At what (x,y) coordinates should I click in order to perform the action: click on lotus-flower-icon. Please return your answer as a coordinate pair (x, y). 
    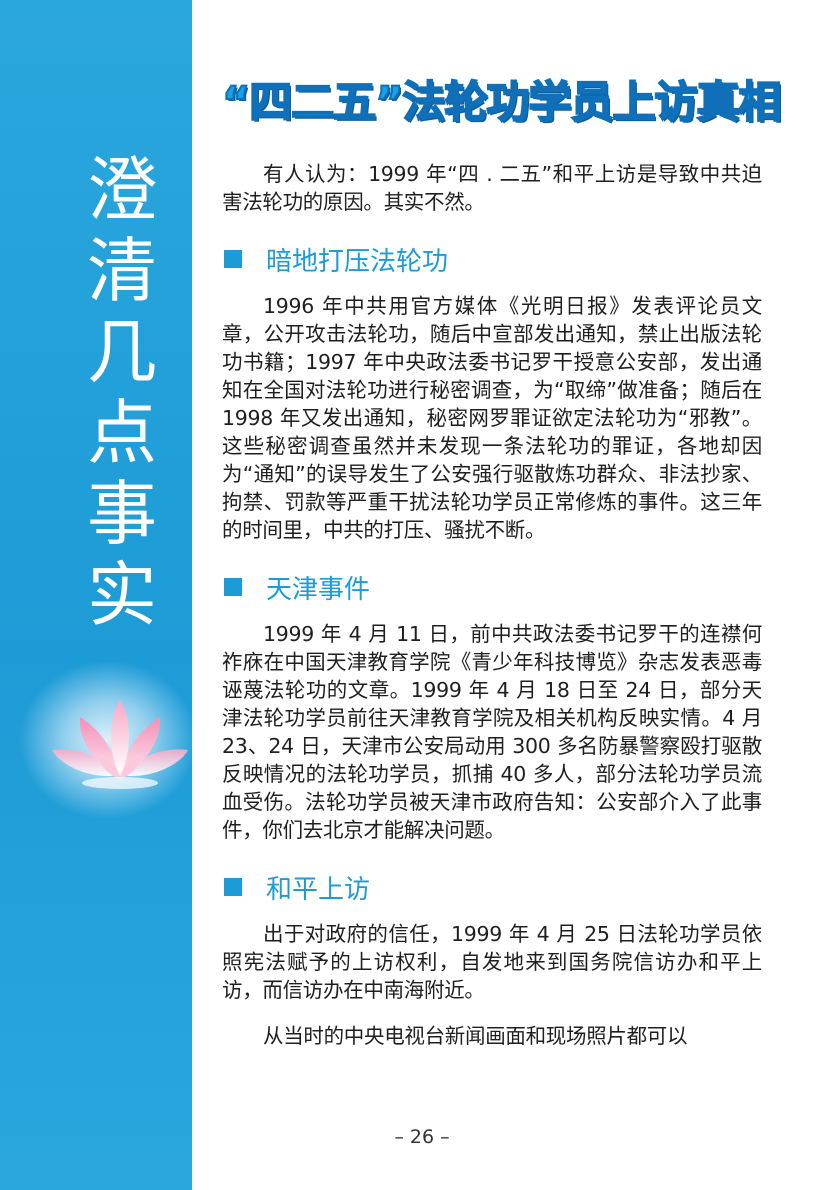
    Looking at the image, I should click on (120, 744).